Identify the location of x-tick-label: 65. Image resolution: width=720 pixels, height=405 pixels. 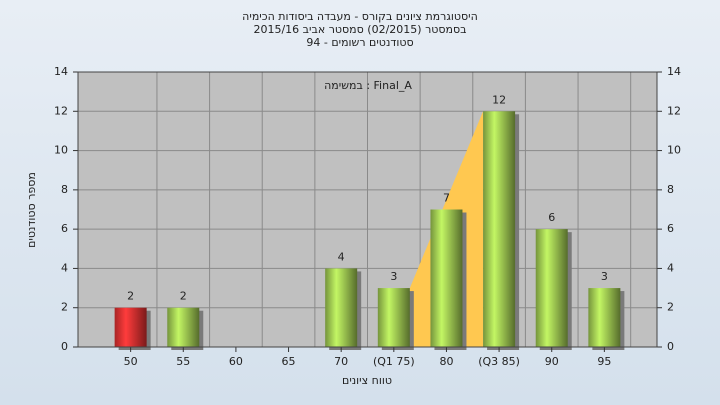
(289, 361).